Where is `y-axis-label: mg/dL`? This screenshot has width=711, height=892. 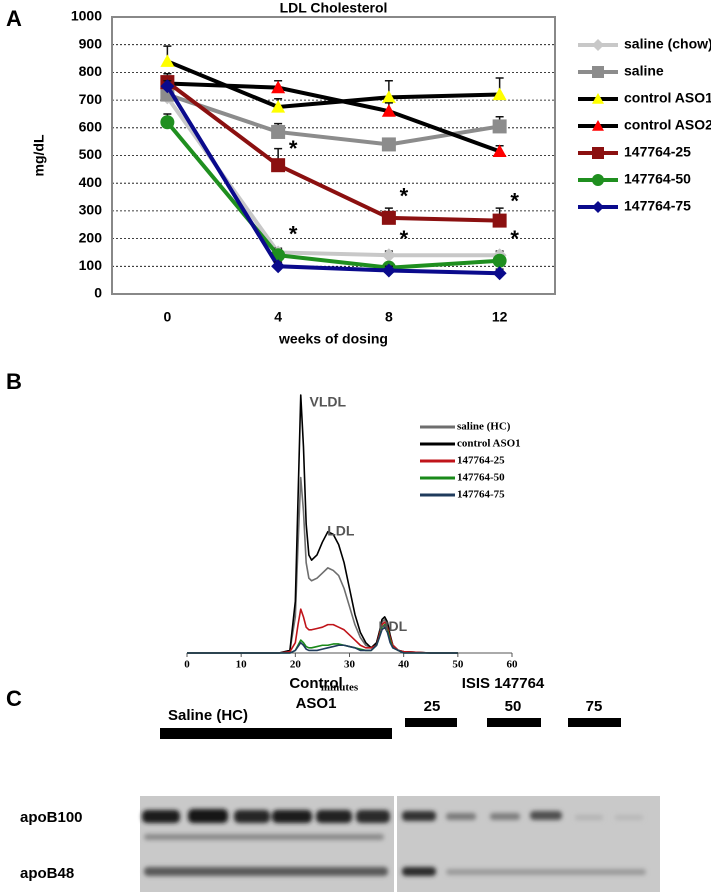 y-axis-label: mg/dL is located at coordinates (39, 155).